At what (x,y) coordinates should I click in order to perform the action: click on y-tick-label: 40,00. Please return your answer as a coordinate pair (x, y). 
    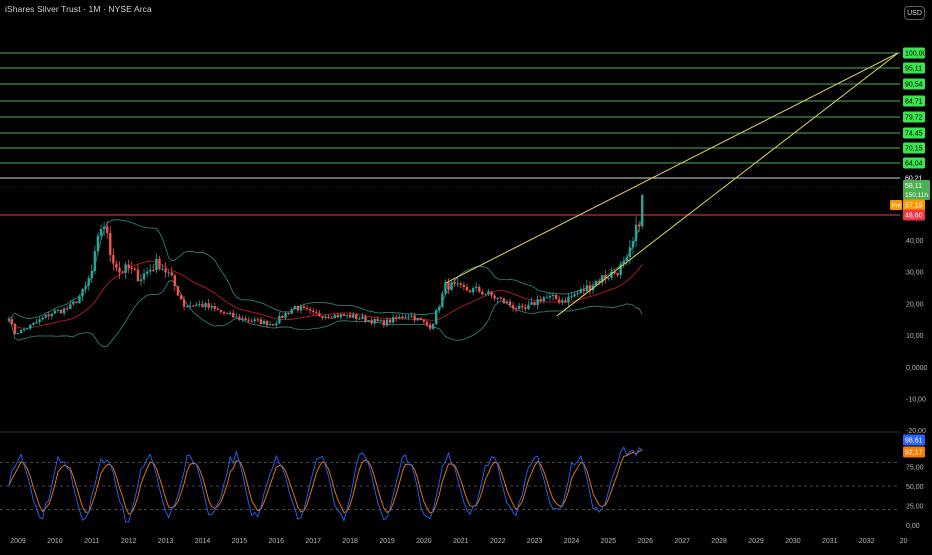
    Looking at the image, I should click on (915, 241).